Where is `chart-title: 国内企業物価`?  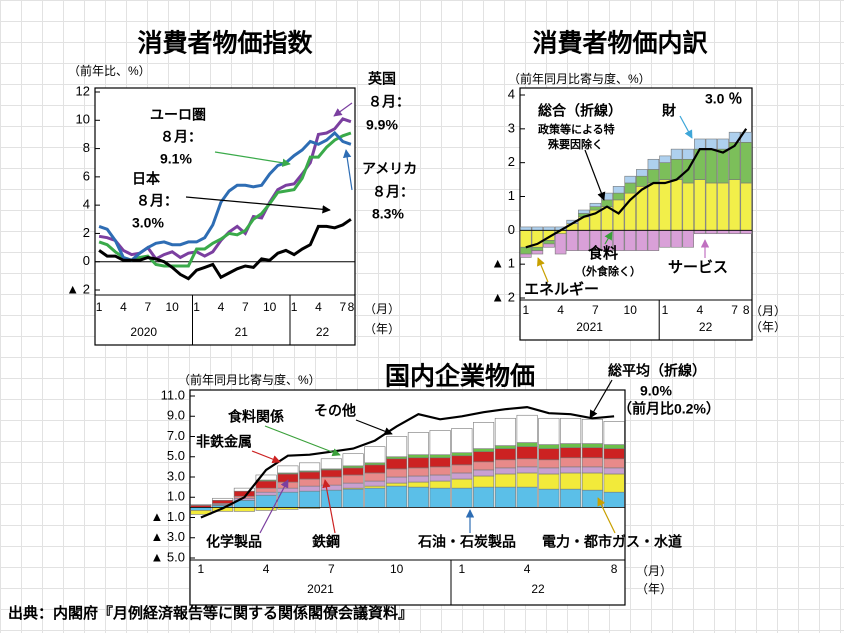
chart-title: 国内企業物価 is located at coordinates (460, 376).